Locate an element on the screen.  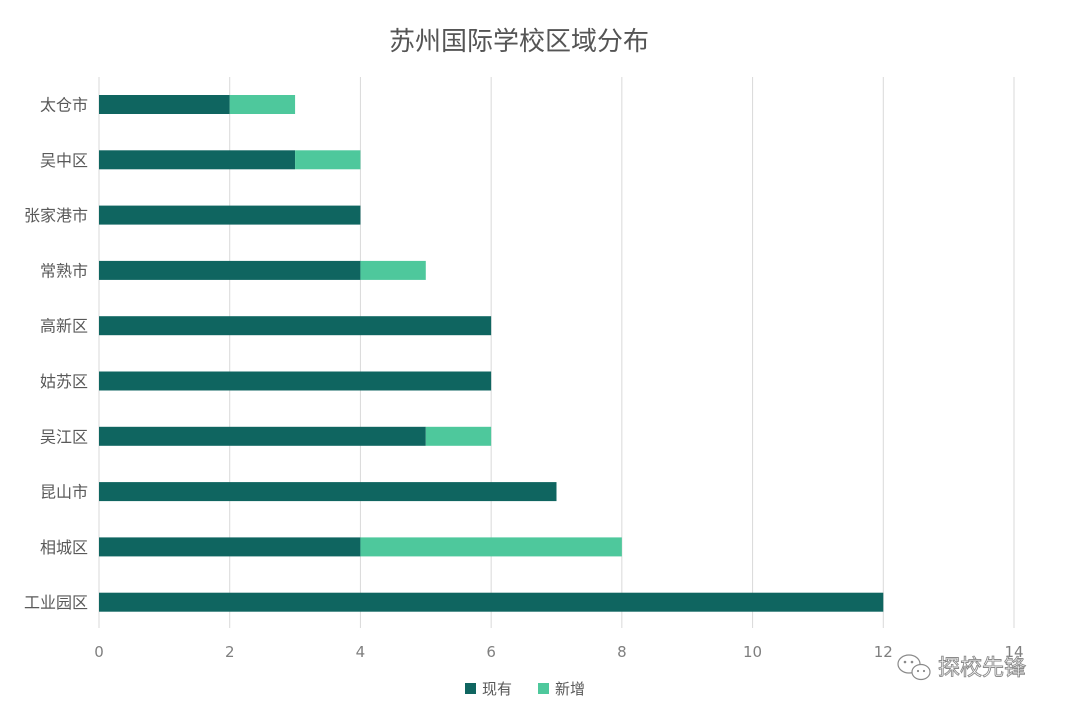
category-label: 吴江区 is located at coordinates (64, 436).